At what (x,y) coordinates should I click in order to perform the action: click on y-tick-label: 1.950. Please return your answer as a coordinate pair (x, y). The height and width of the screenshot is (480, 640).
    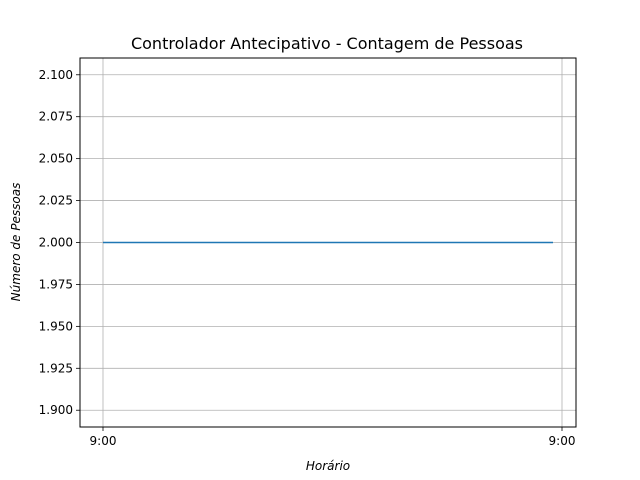
    Looking at the image, I should click on (56, 326).